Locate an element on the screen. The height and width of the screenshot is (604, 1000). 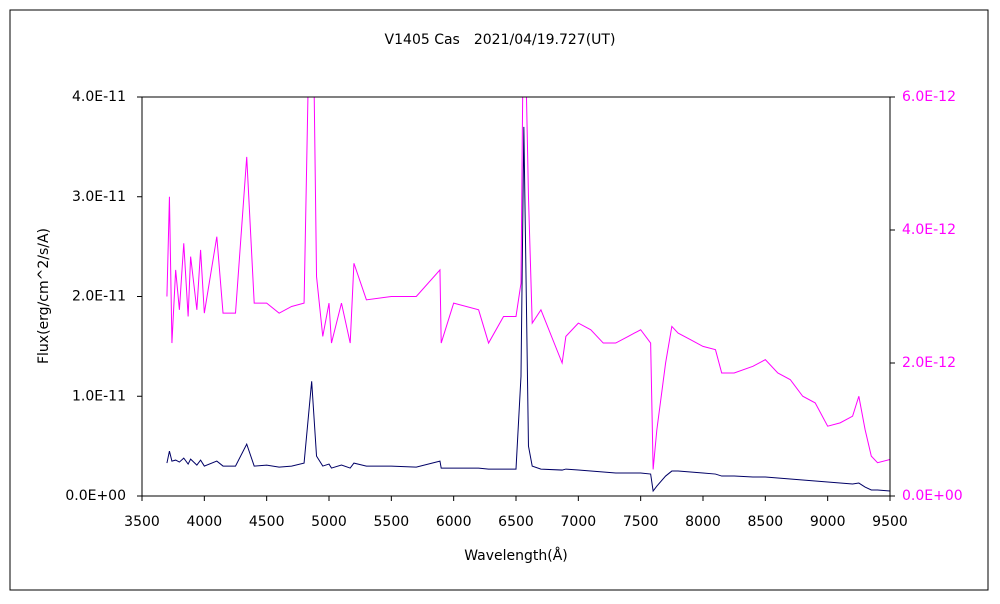
x-axis-label: Wavelength(Å) is located at coordinates (516, 555).